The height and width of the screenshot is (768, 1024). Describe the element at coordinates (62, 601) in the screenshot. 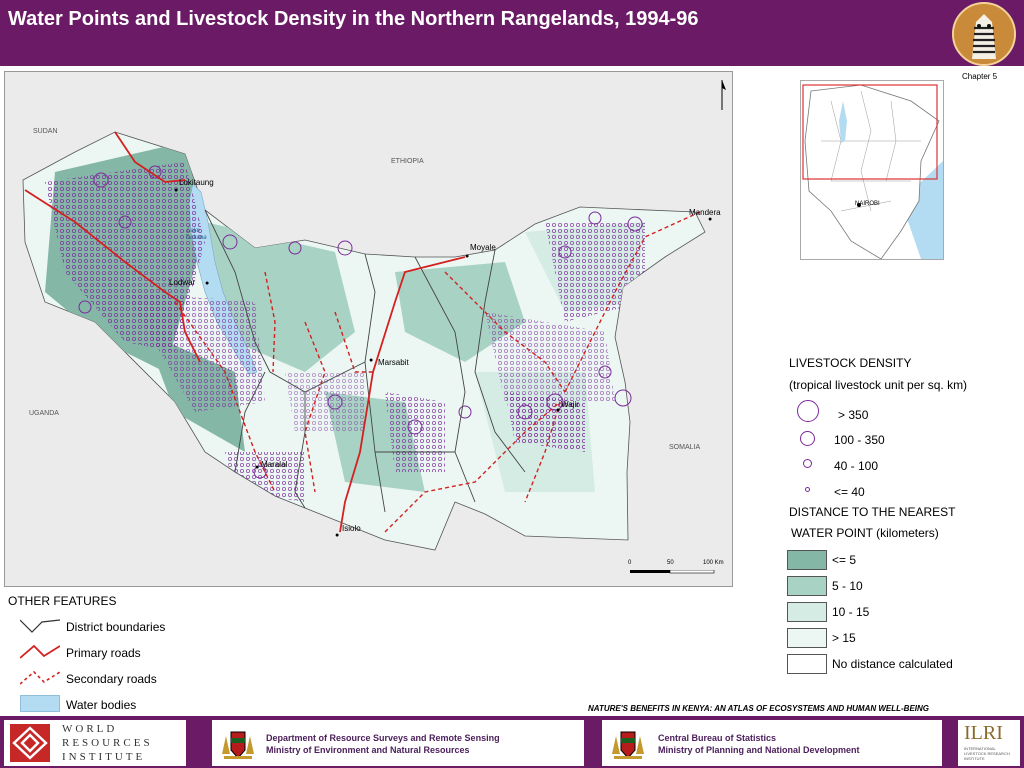

I see `other-features-title: OTHER FEATURES` at that location.